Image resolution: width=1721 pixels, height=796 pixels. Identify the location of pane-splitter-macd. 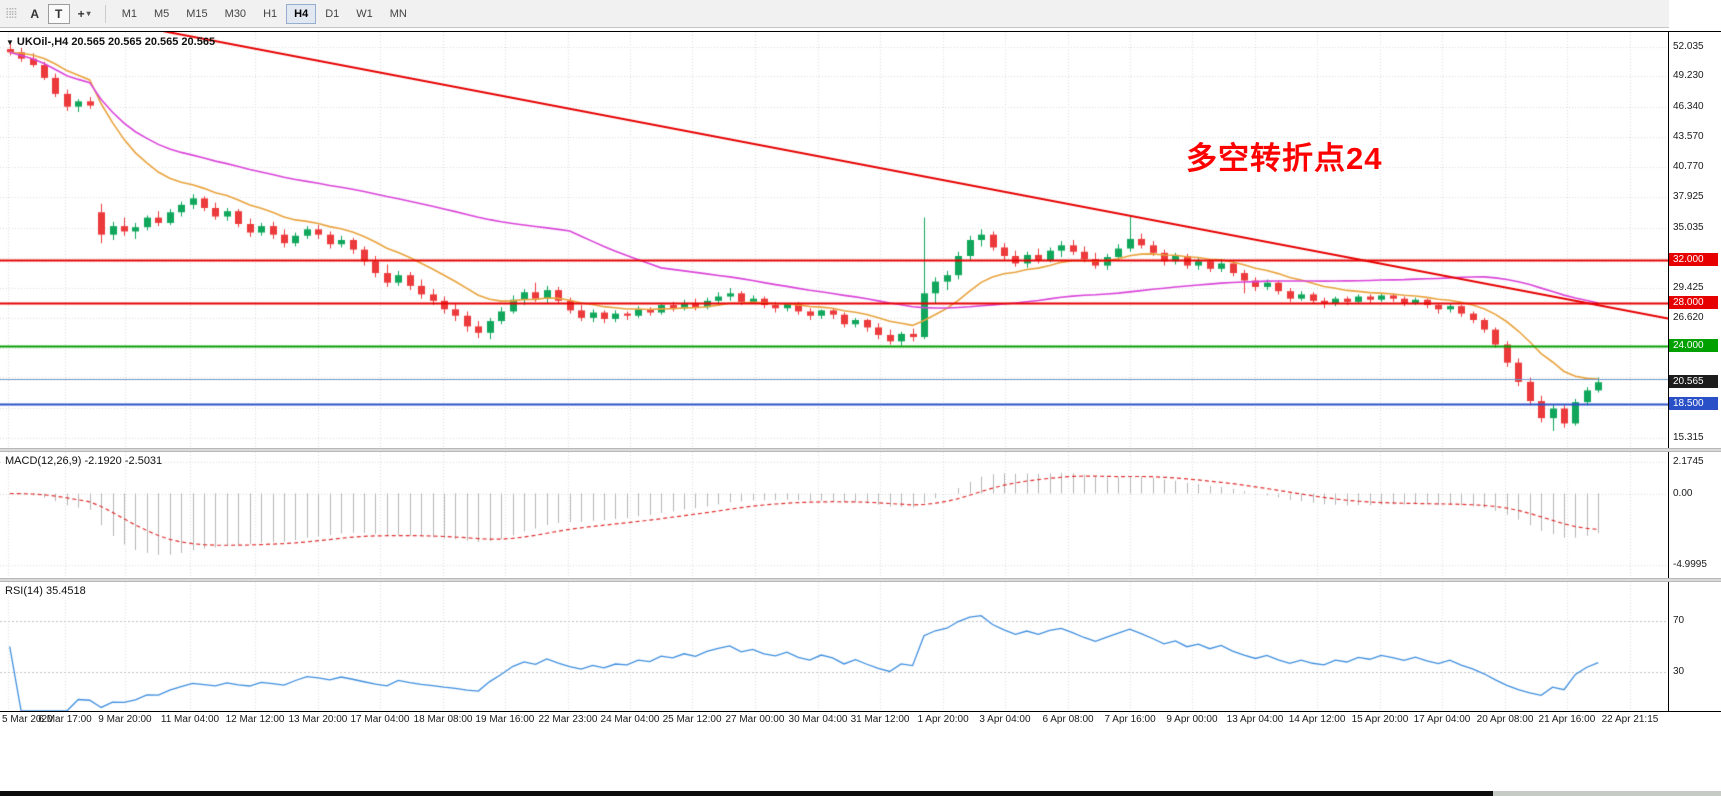
(860, 450).